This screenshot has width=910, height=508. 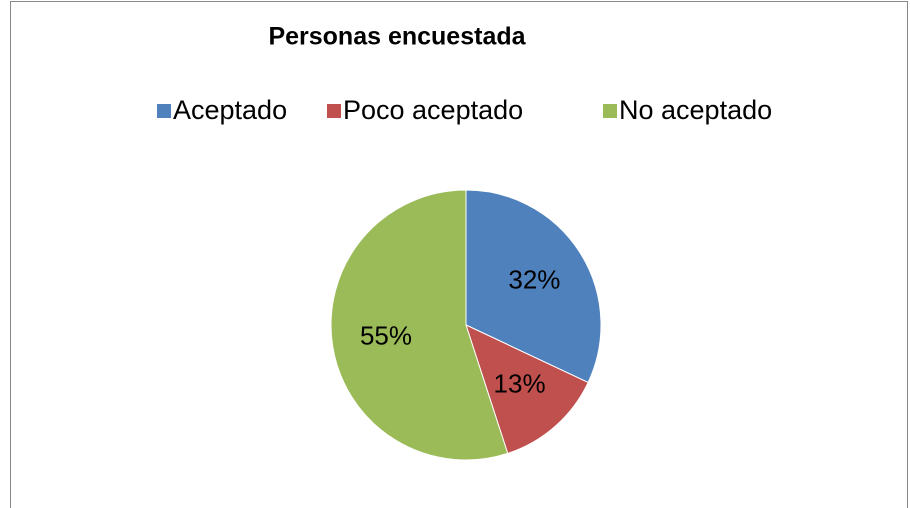 What do you see at coordinates (695, 110) in the screenshot?
I see `legend-label: No aceptado` at bounding box center [695, 110].